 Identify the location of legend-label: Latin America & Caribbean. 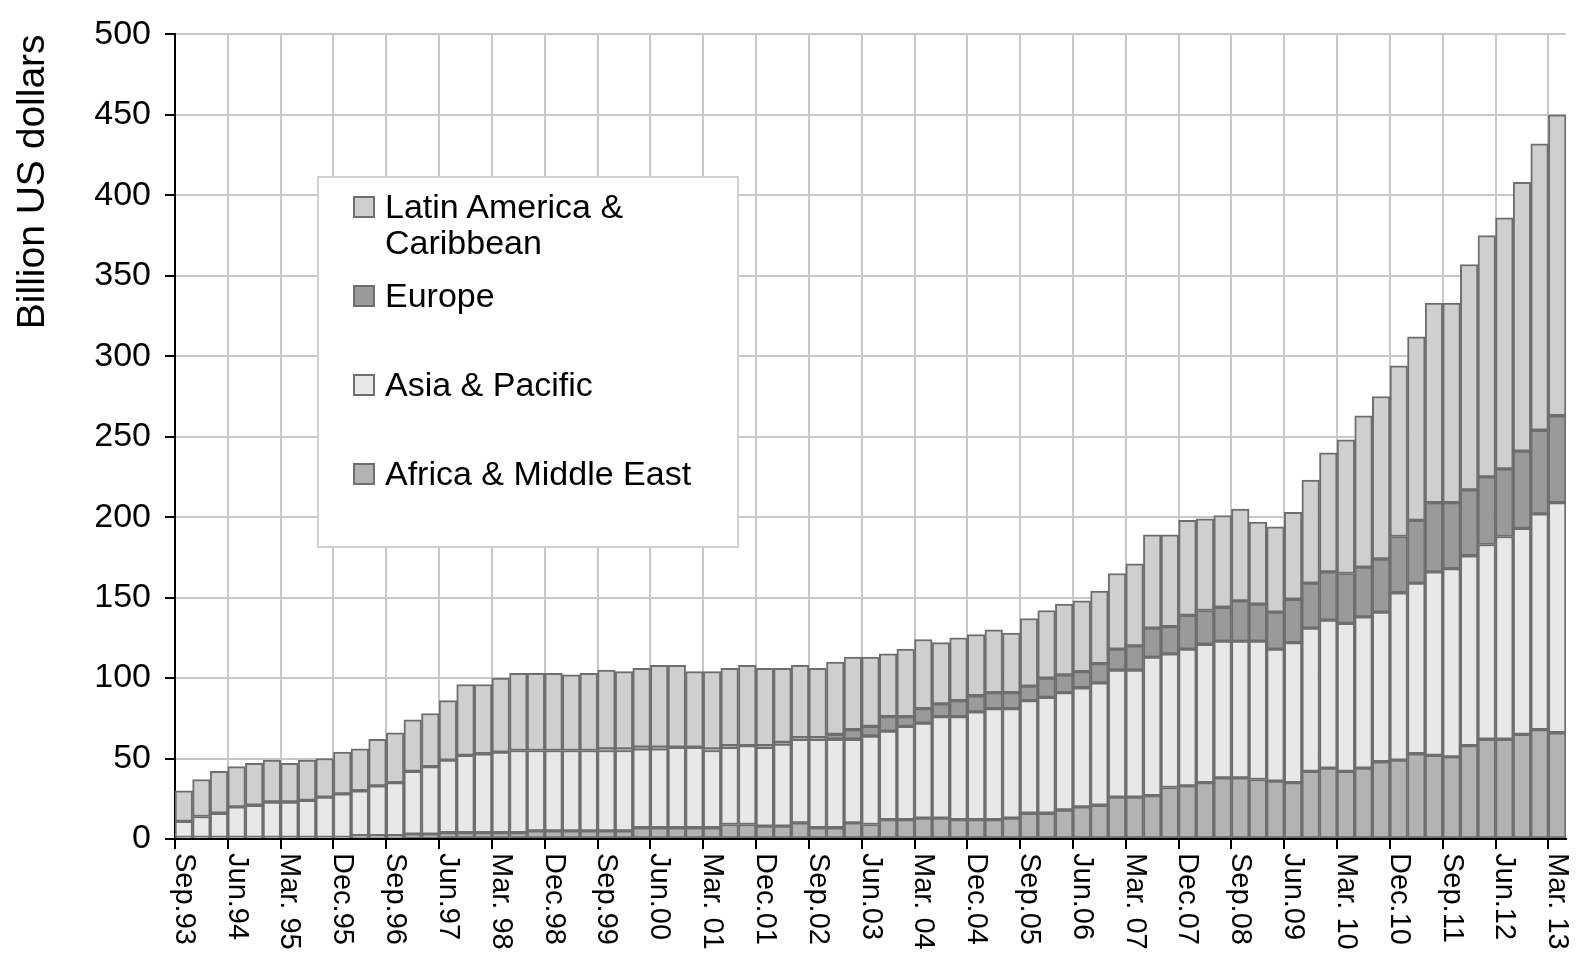
(505, 224).